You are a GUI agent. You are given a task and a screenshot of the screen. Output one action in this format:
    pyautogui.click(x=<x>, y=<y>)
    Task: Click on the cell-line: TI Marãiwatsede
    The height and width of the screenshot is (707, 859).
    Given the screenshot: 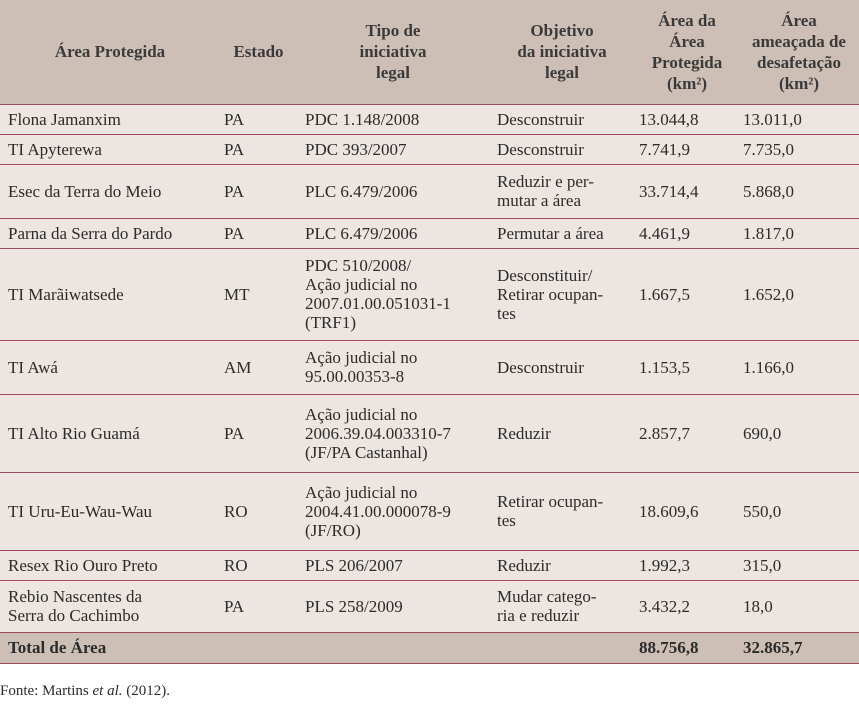 What is the action you would take?
    pyautogui.click(x=66, y=294)
    